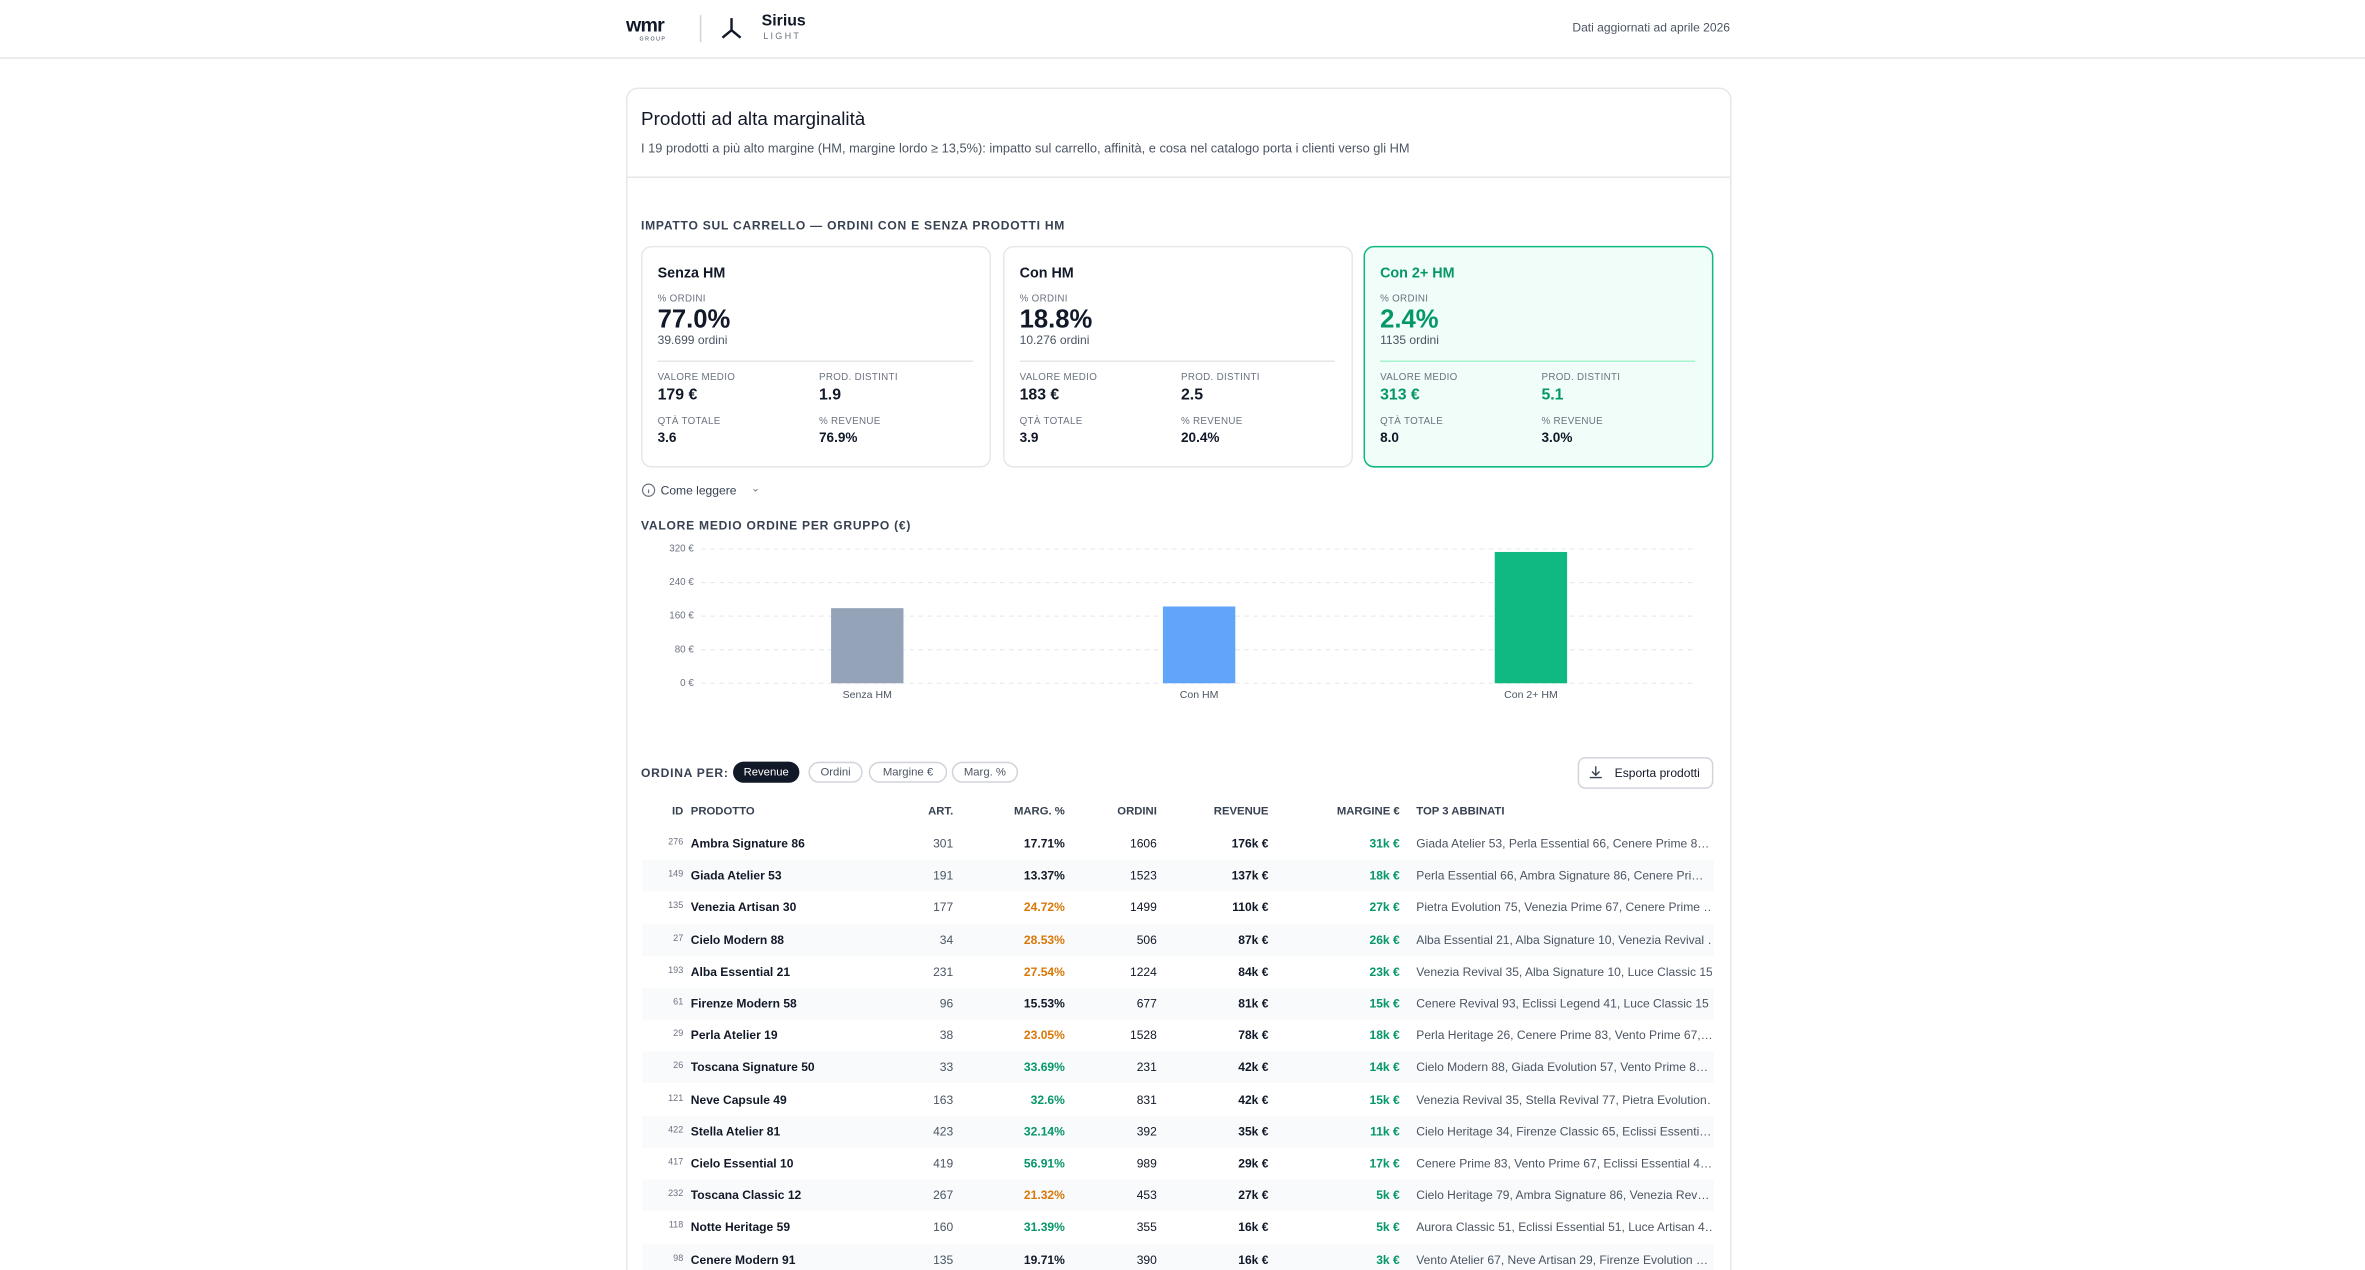 This screenshot has width=2365, height=1270. What do you see at coordinates (653, 39) in the screenshot?
I see `brand-sub: GROUP` at bounding box center [653, 39].